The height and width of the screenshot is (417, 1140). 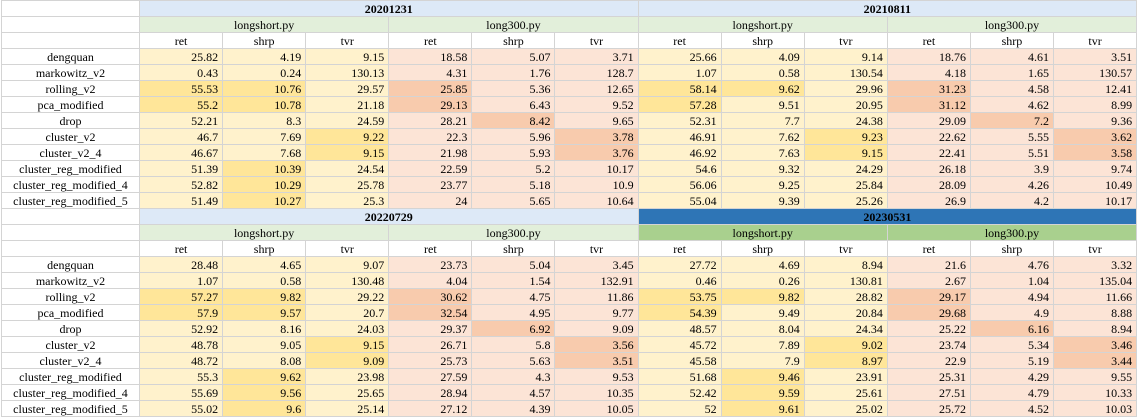 I want to click on table-cell: 54.39, so click(x=679, y=312).